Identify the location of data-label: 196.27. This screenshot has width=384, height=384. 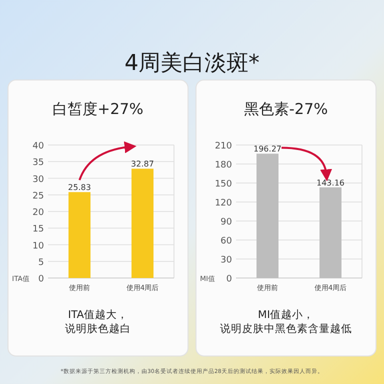
(268, 149).